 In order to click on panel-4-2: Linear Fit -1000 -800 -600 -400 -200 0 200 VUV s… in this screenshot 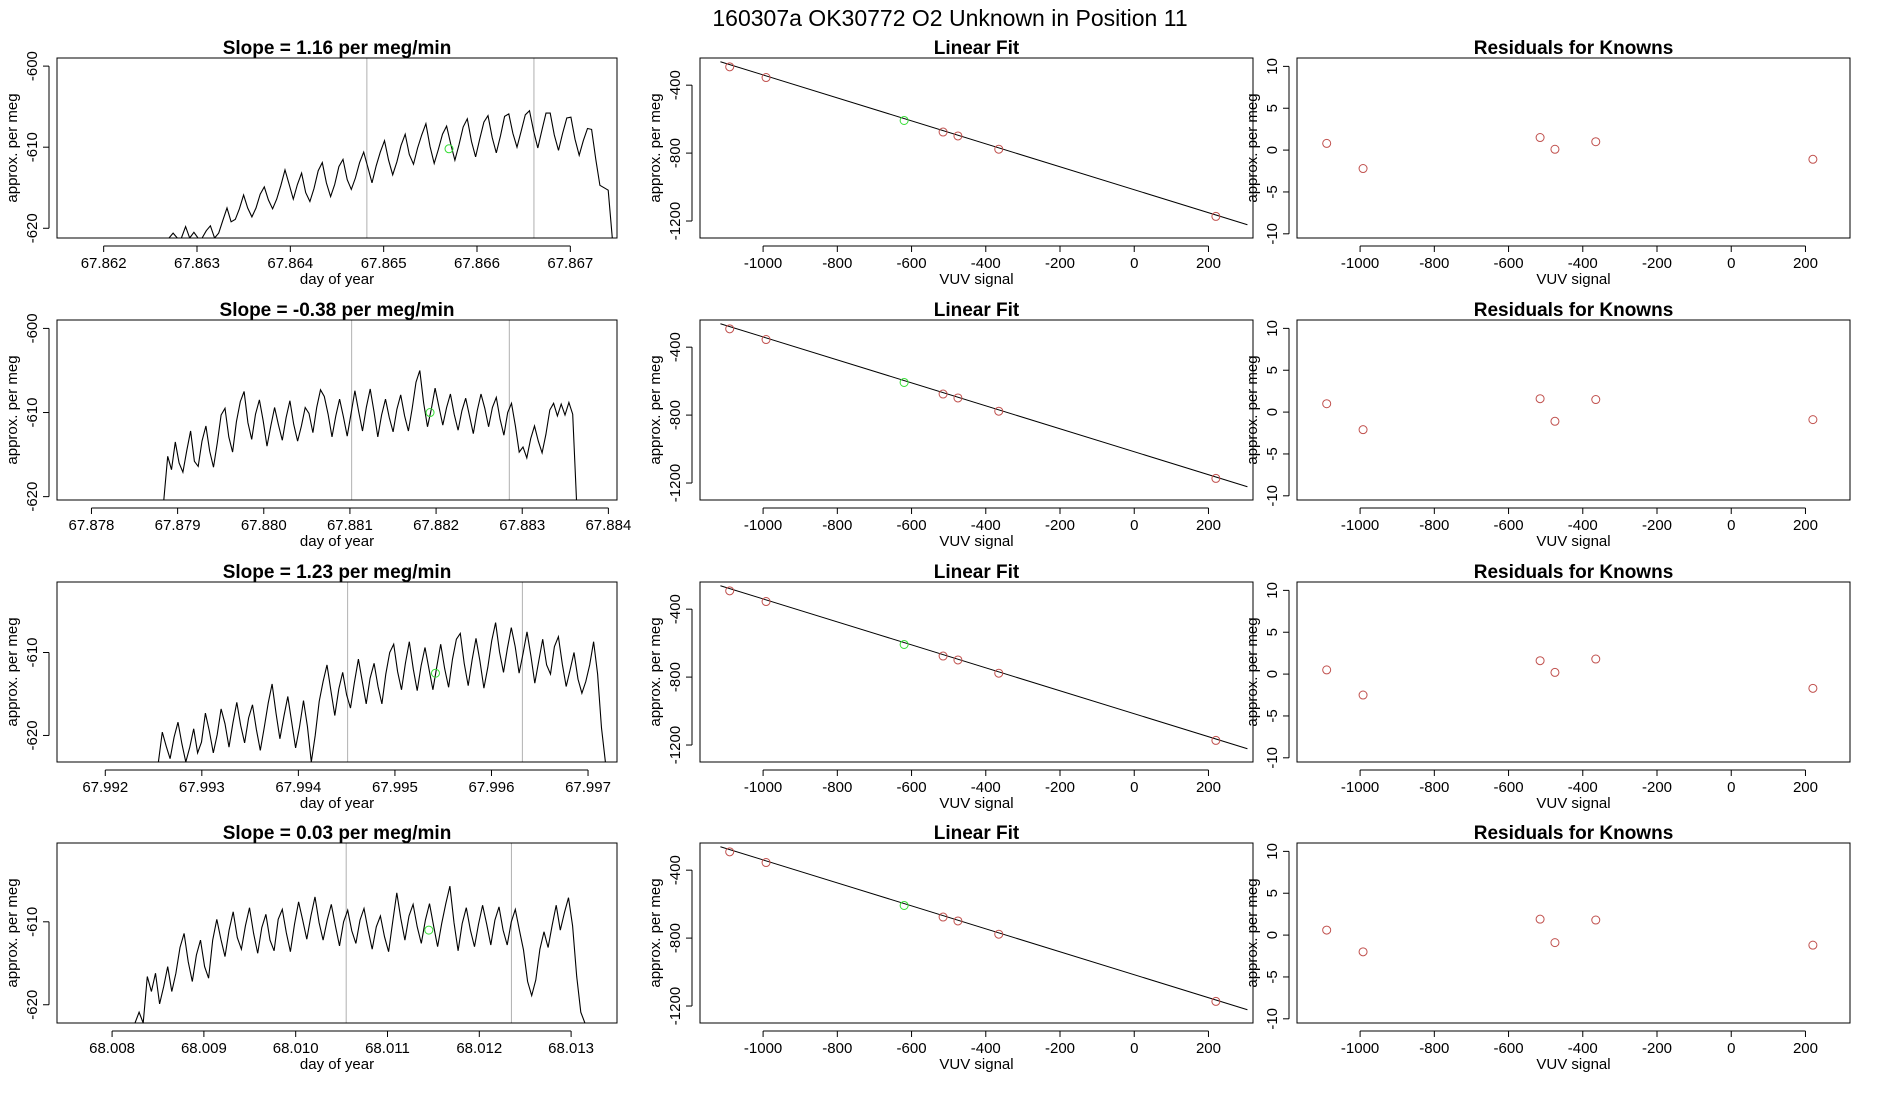, I will do `click(950, 948)`.